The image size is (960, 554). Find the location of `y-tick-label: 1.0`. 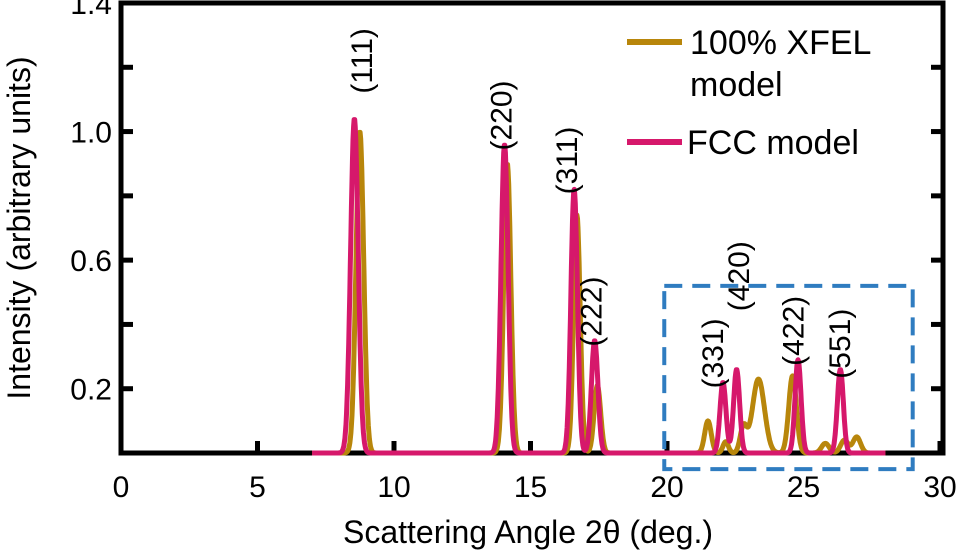

y-tick-label: 1.0 is located at coordinates (91, 133).